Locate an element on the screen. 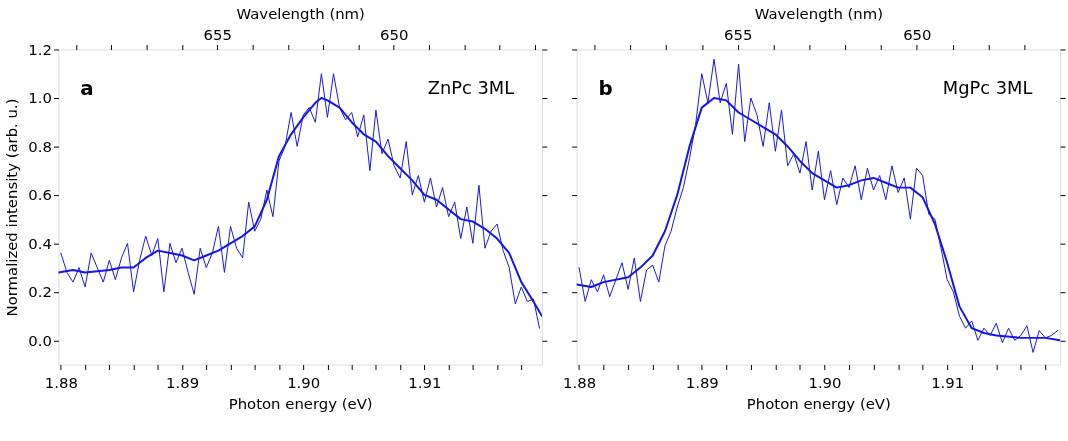  y-tick-label: 0.2 is located at coordinates (40, 292).